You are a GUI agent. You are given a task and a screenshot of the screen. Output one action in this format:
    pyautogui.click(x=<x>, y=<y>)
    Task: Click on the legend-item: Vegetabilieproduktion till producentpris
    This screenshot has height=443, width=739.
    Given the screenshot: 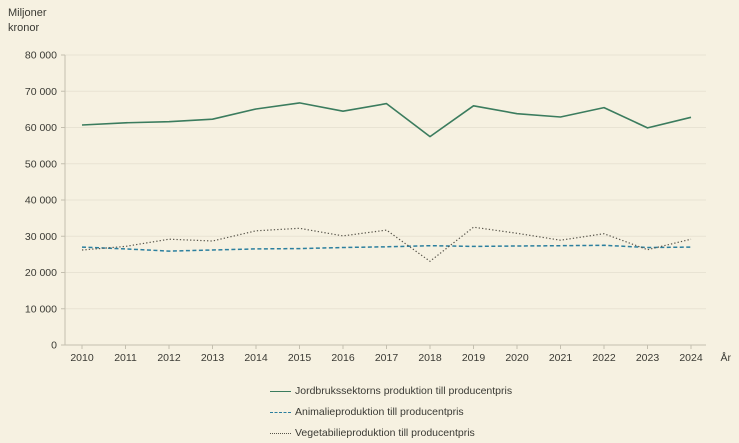 What is the action you would take?
    pyautogui.click(x=391, y=433)
    